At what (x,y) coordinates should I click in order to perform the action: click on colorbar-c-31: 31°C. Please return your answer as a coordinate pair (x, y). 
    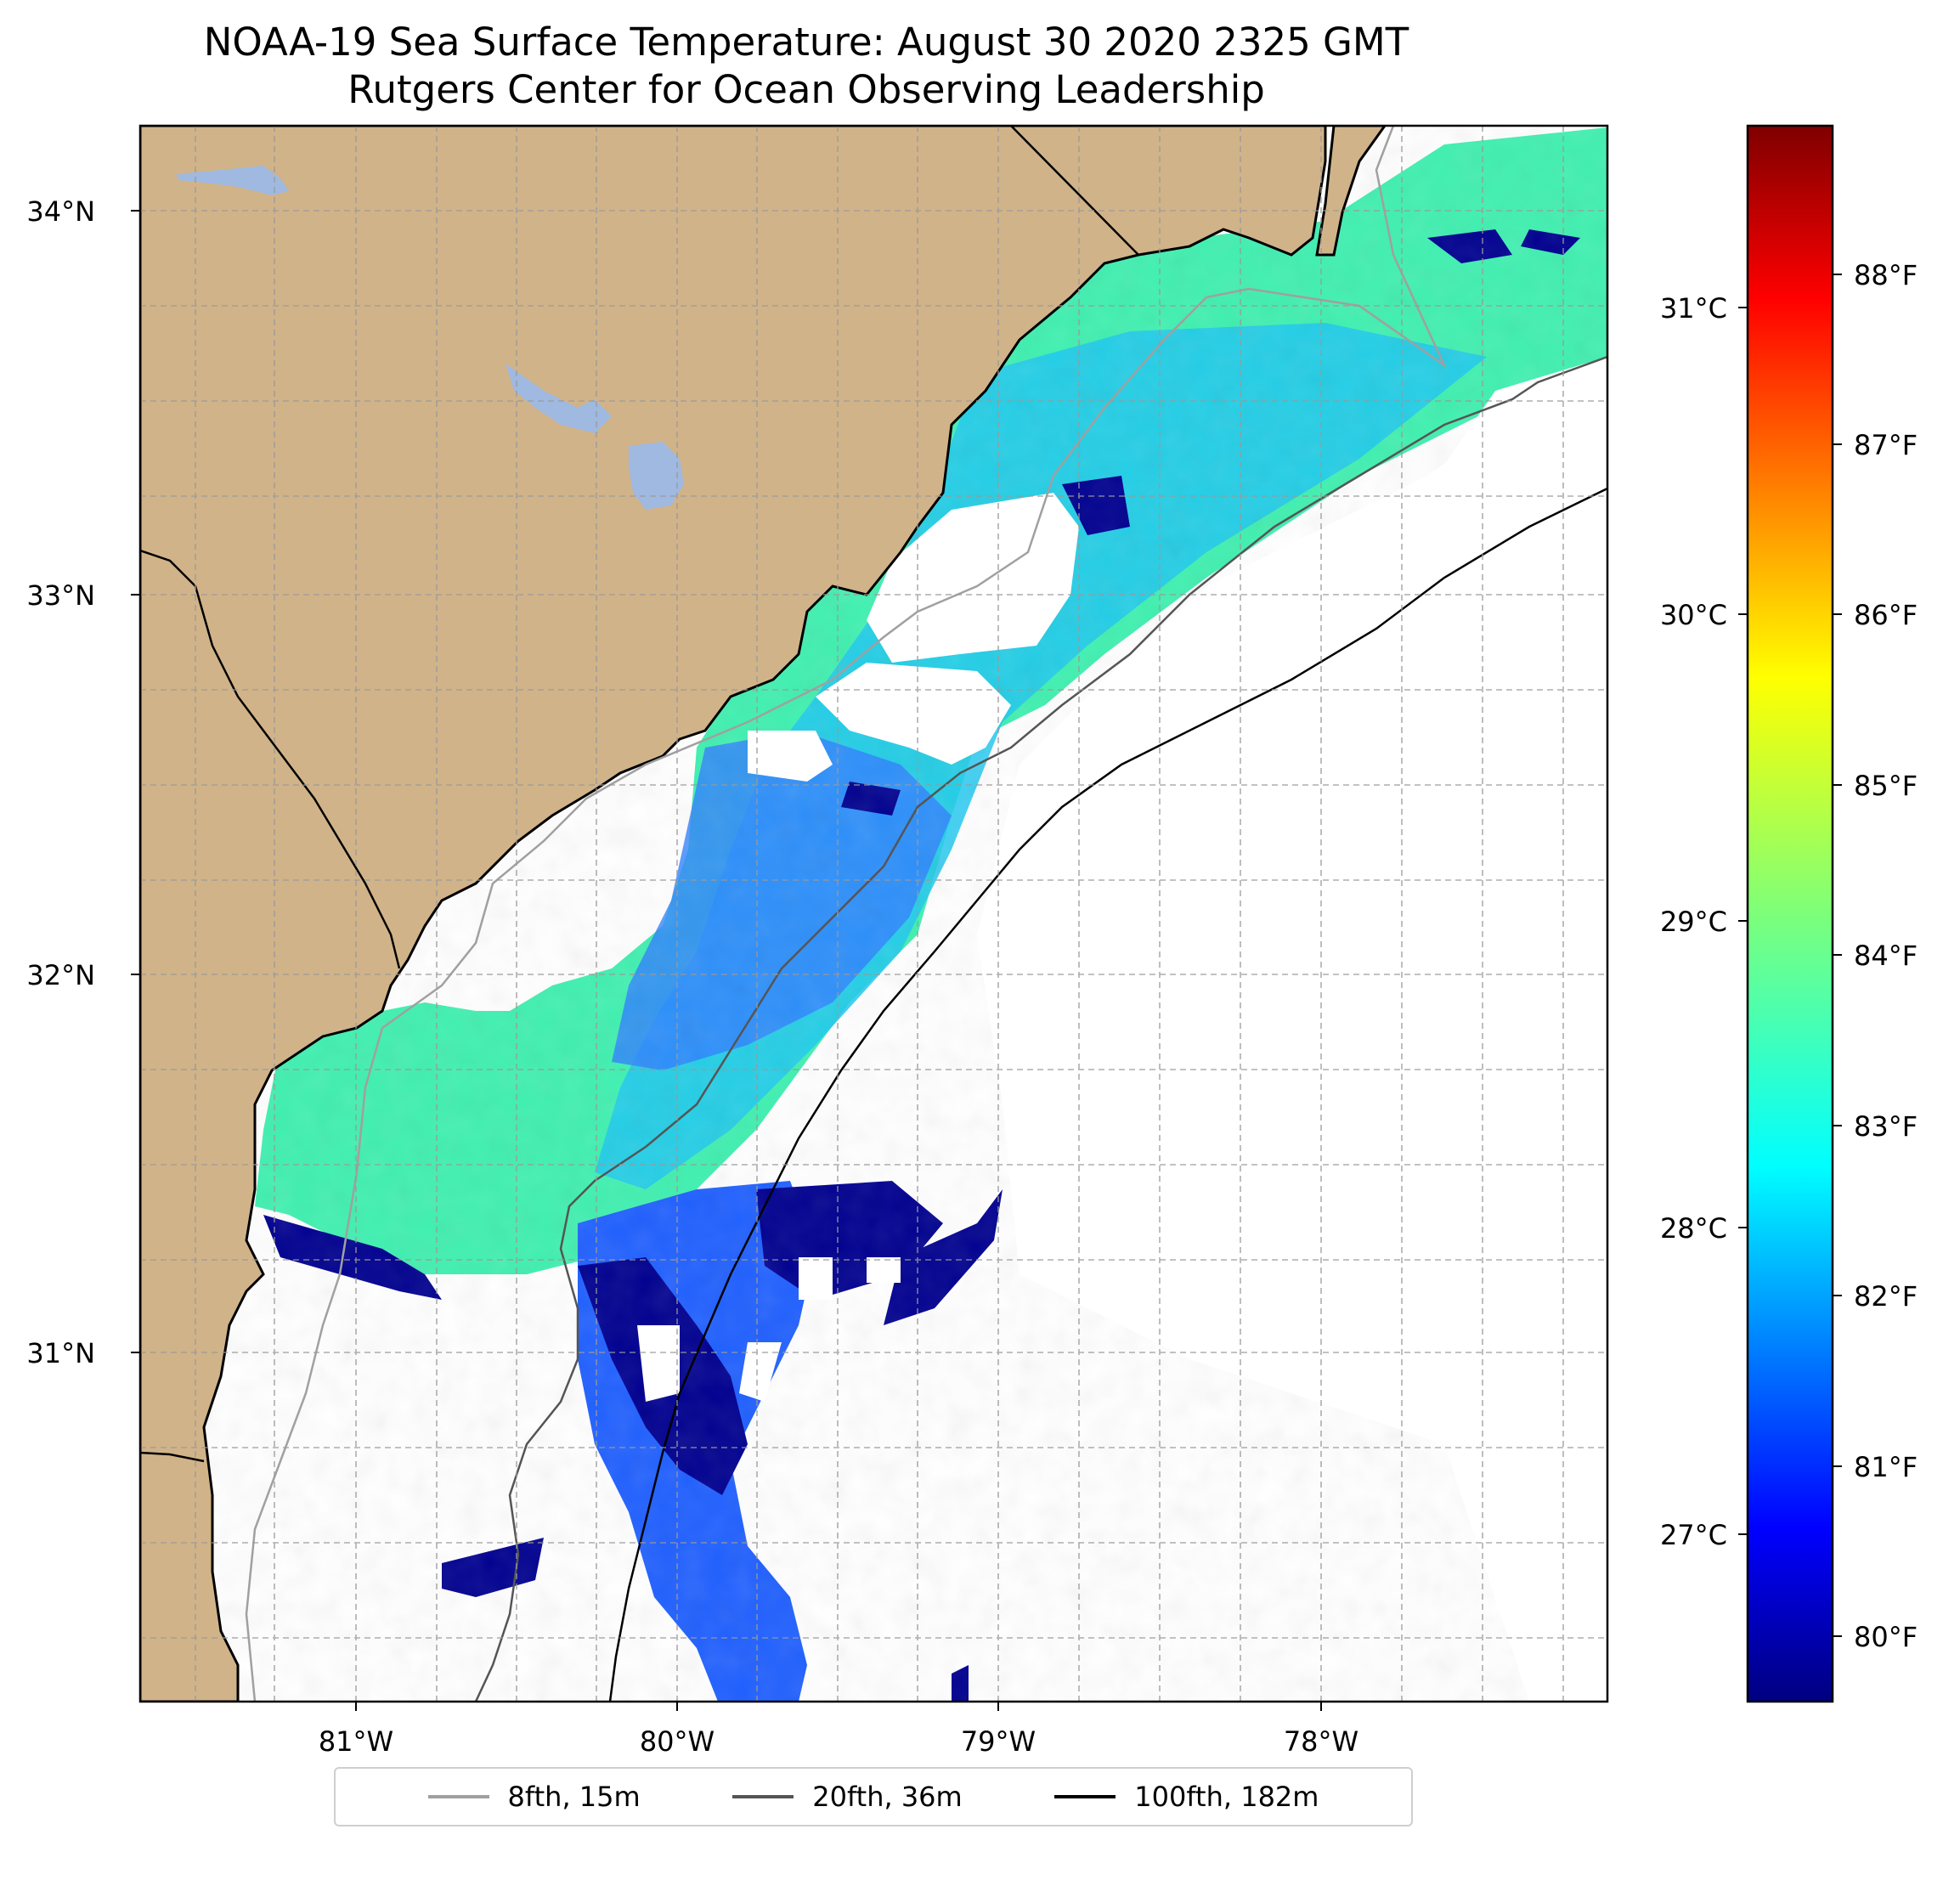
    Looking at the image, I should click on (1694, 308).